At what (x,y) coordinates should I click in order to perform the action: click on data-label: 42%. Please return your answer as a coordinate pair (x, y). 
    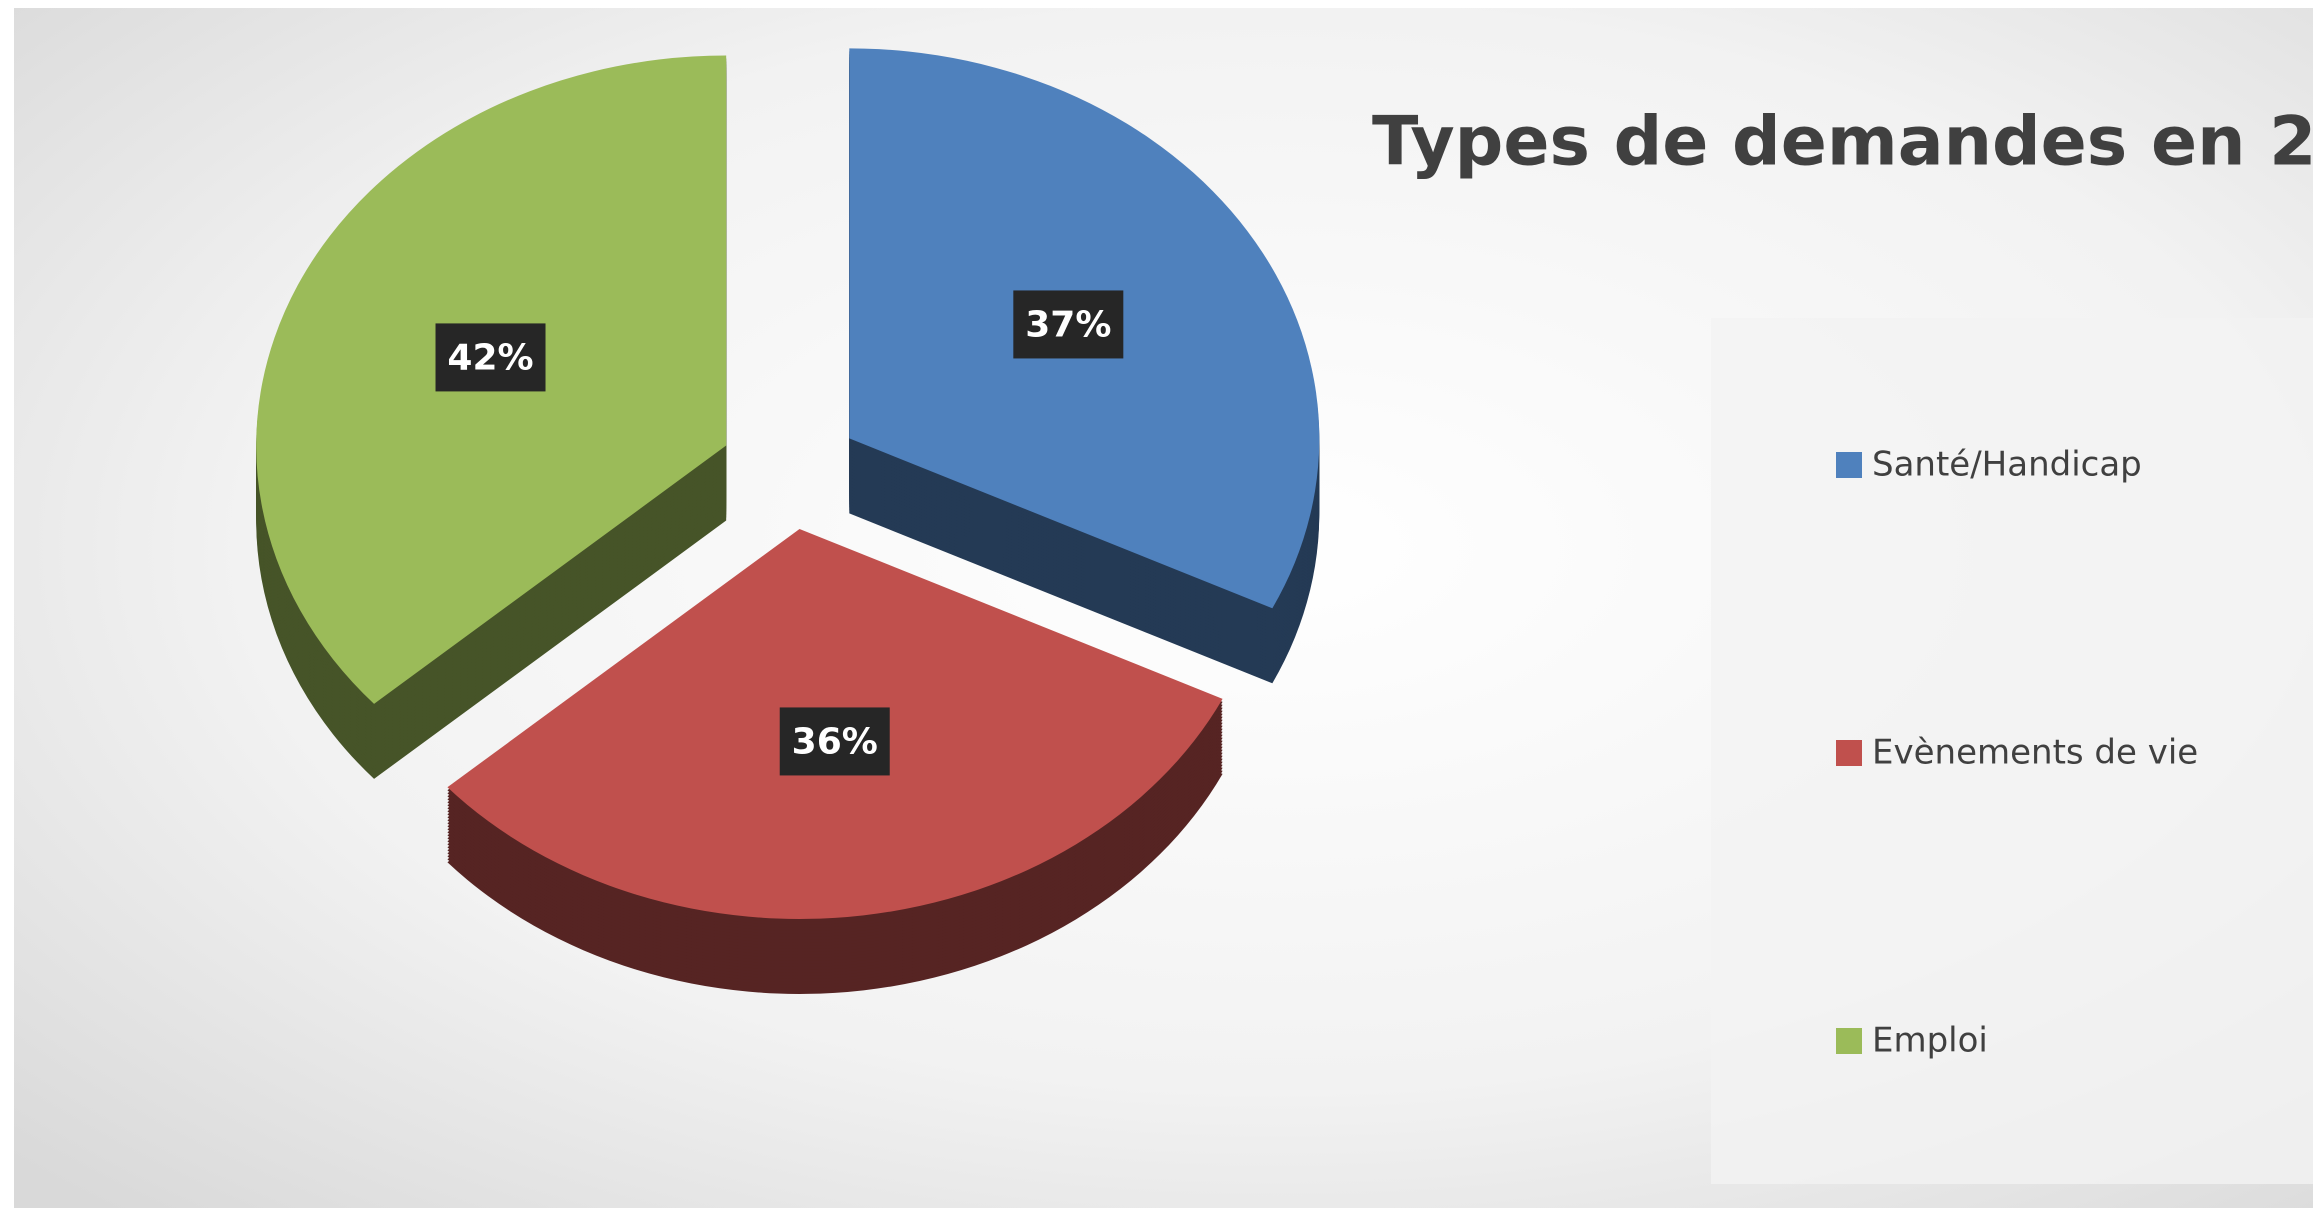
    Looking at the image, I should click on (490, 357).